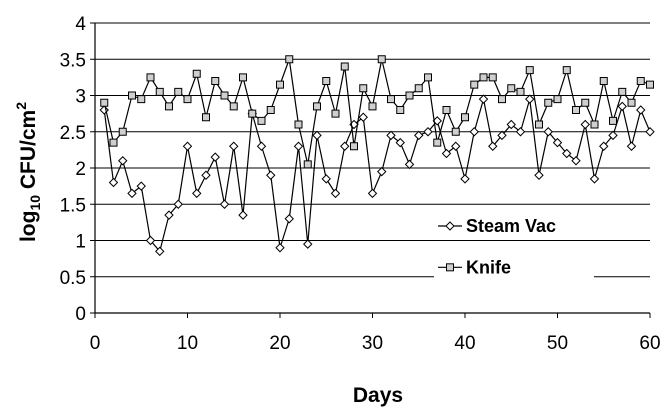 The height and width of the screenshot is (411, 664). What do you see at coordinates (557, 343) in the screenshot?
I see `x-tick-label: 50` at bounding box center [557, 343].